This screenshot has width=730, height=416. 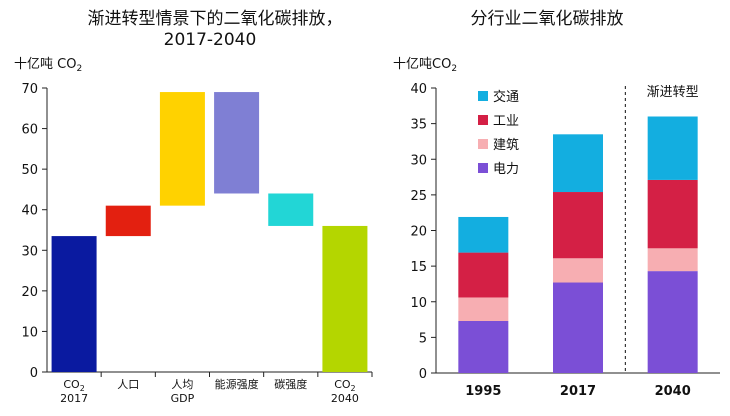 What do you see at coordinates (29, 170) in the screenshot?
I see `left-y-tick-label: 50` at bounding box center [29, 170].